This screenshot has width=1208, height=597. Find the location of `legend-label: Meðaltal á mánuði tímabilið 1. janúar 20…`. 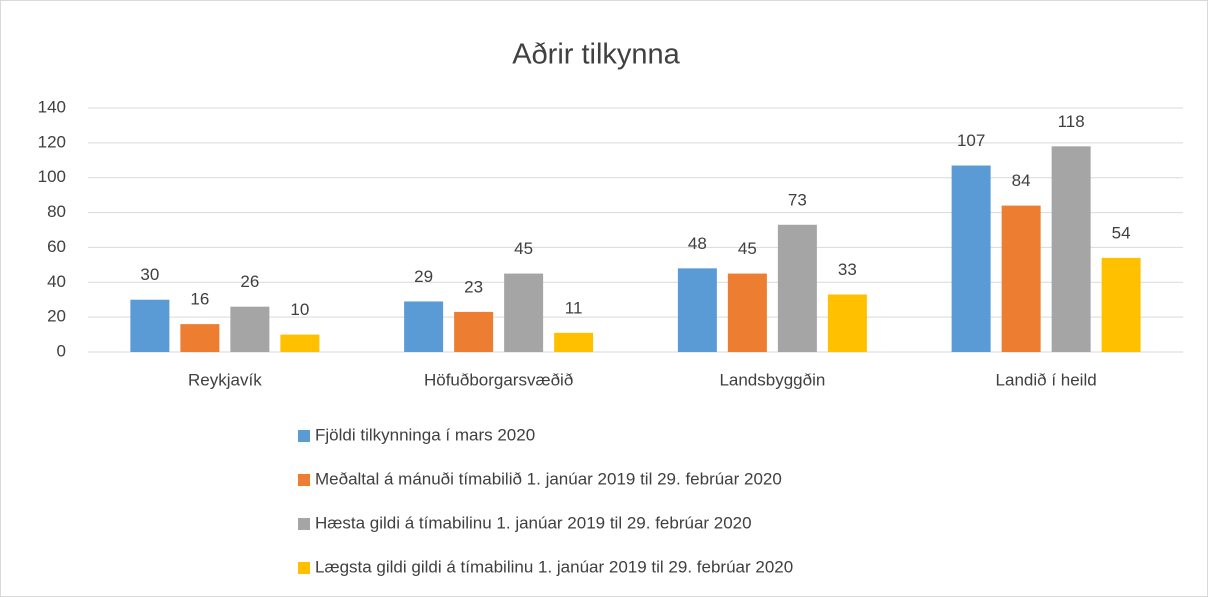

legend-label: Meðaltal á mánuði tímabilið 1. janúar 20… is located at coordinates (548, 478).